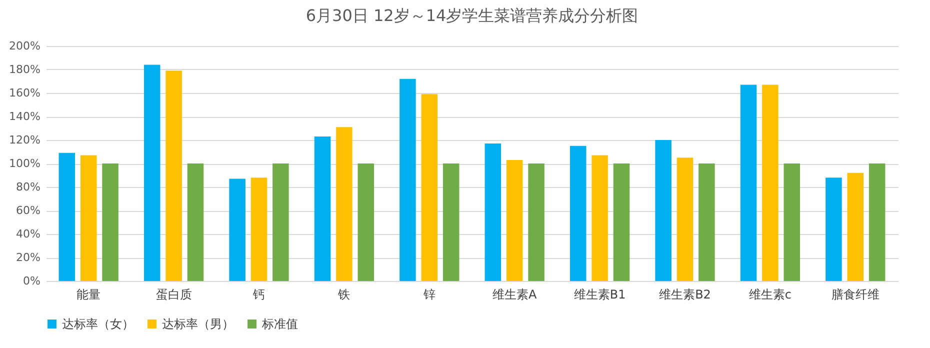 This screenshot has width=930, height=348. Describe the element at coordinates (28, 187) in the screenshot. I see `y-tick-label: 80%` at that location.